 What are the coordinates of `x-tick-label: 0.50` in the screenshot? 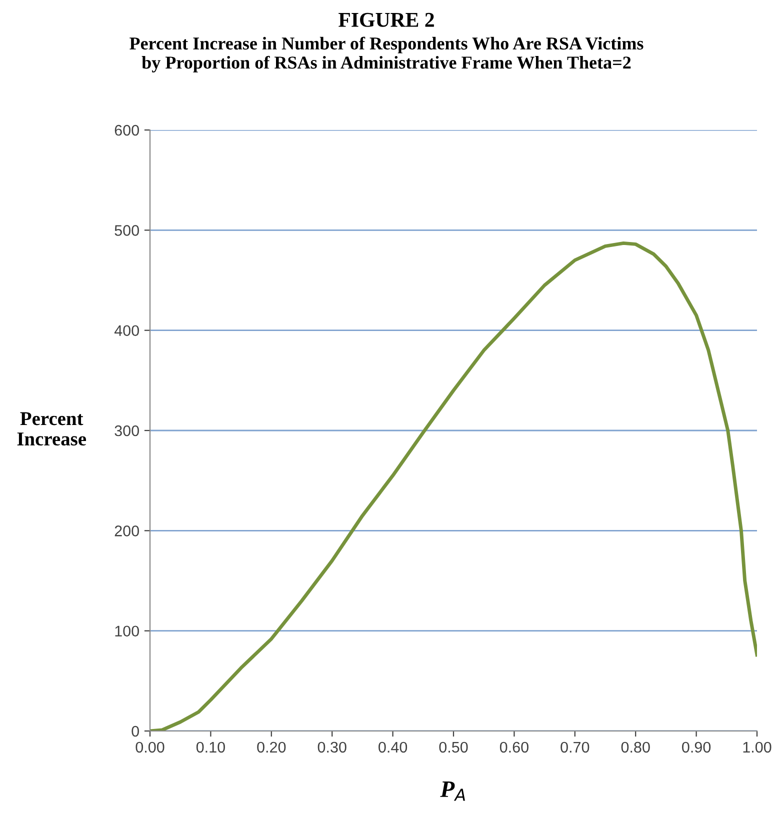 It's located at (453, 747).